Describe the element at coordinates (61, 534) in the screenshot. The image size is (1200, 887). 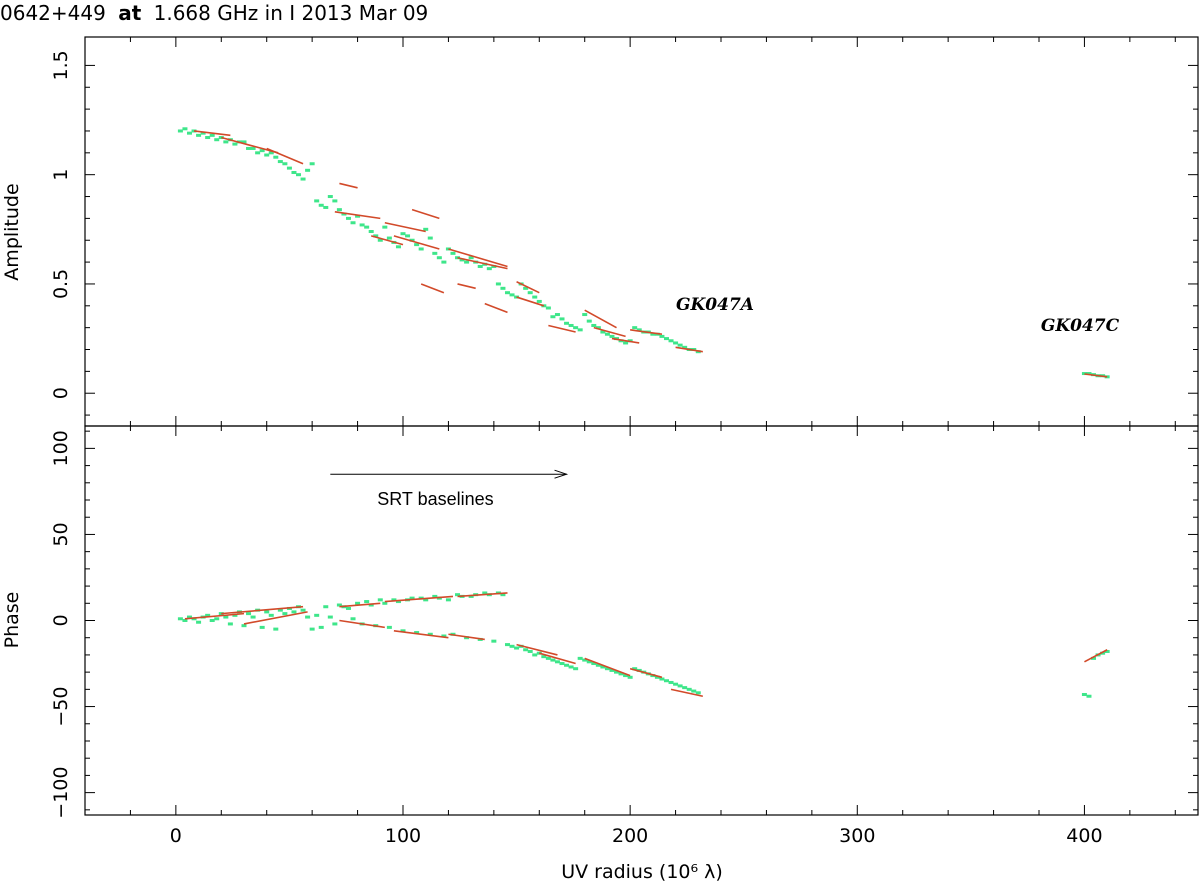
I see `phase-y-tick-label: 50` at that location.